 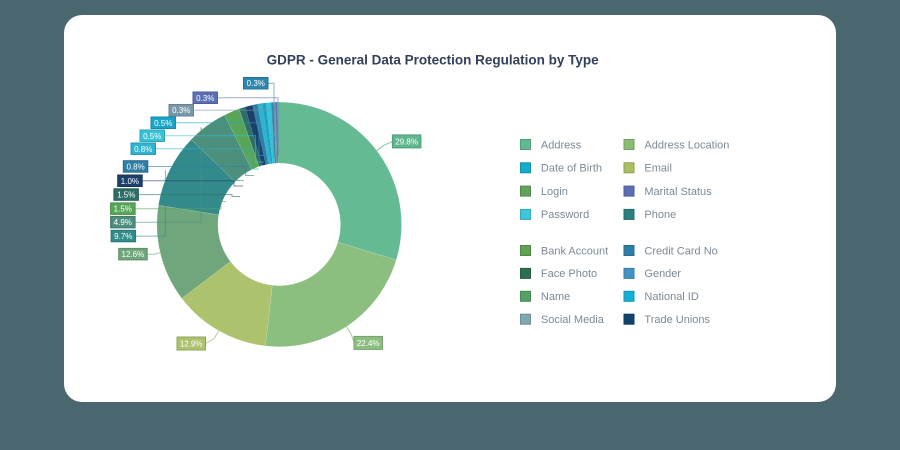 What do you see at coordinates (574, 251) in the screenshot?
I see `svg-text: Bank Account` at bounding box center [574, 251].